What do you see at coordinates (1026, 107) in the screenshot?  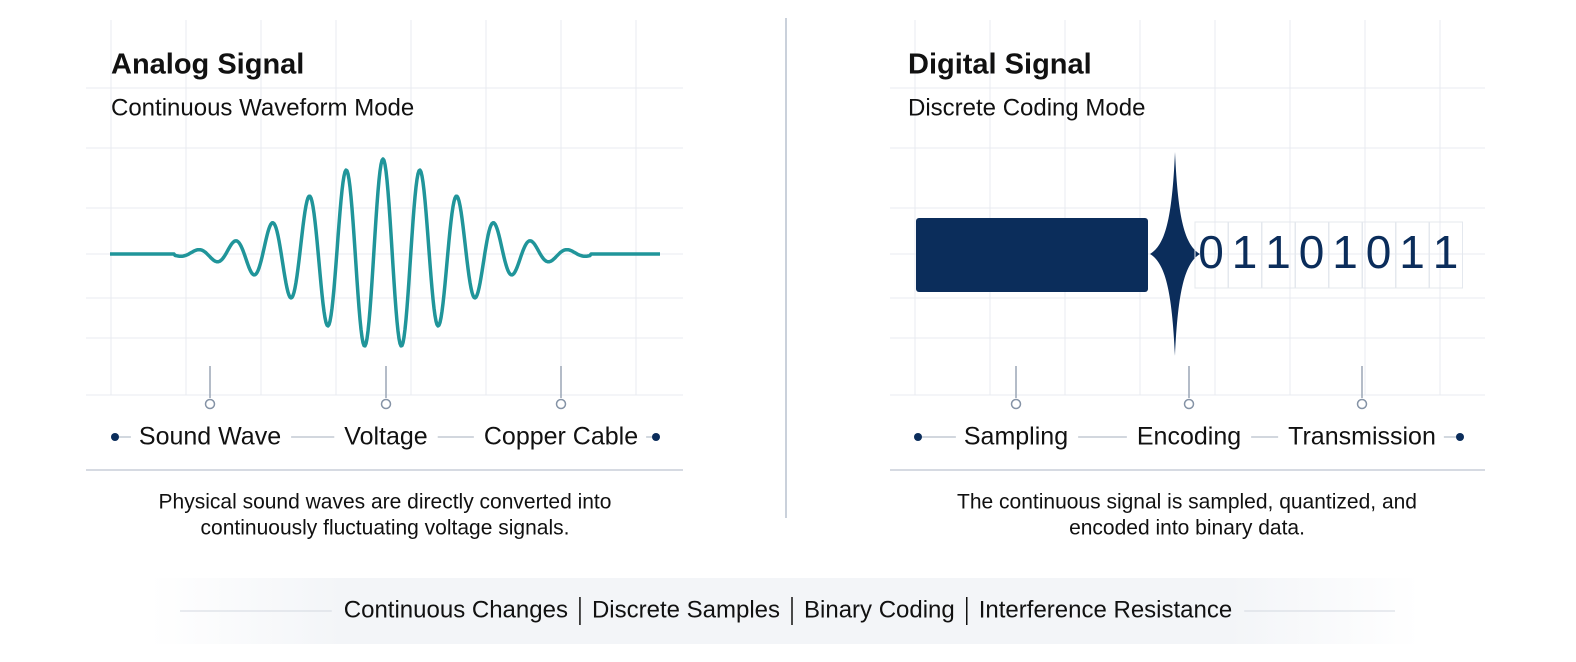 I see `panel-subtitle: Discrete Coding Mode` at bounding box center [1026, 107].